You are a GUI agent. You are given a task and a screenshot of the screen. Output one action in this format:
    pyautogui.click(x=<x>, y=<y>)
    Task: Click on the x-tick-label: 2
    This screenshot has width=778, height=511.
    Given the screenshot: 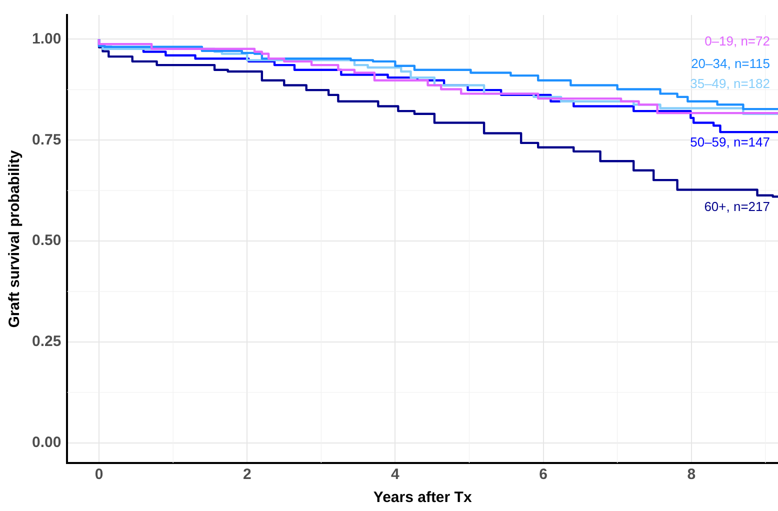 What is the action you would take?
    pyautogui.click(x=247, y=475)
    